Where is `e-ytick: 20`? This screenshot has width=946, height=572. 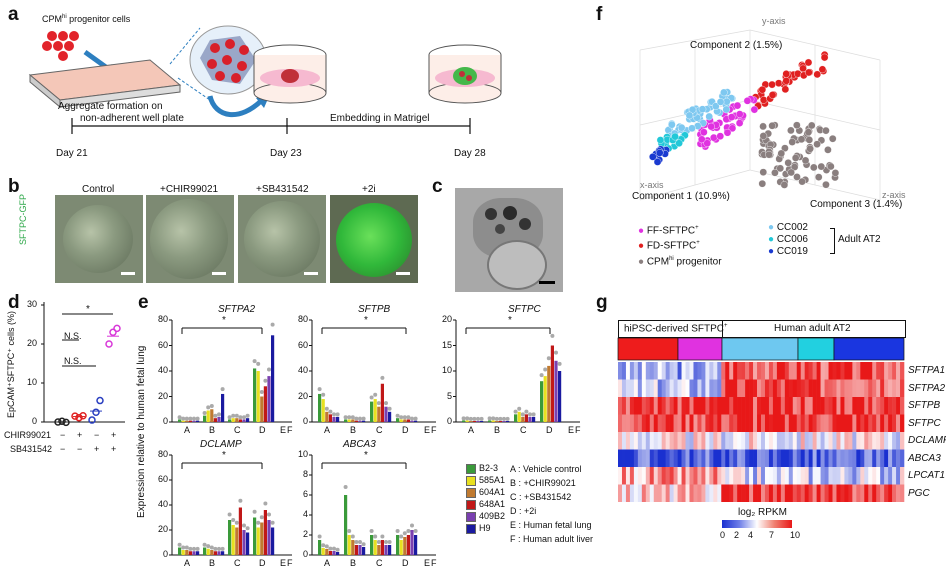
e-ytick: 20 is located at coordinates (446, 319).